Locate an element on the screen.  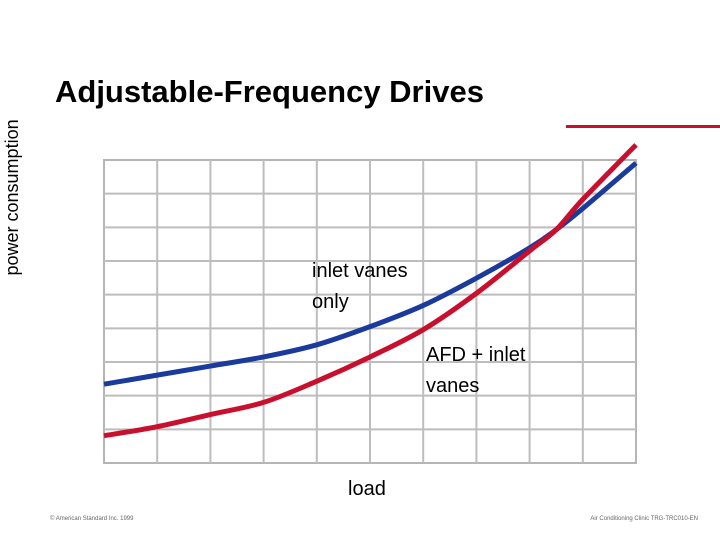
title-accent-rule is located at coordinates (643, 126).